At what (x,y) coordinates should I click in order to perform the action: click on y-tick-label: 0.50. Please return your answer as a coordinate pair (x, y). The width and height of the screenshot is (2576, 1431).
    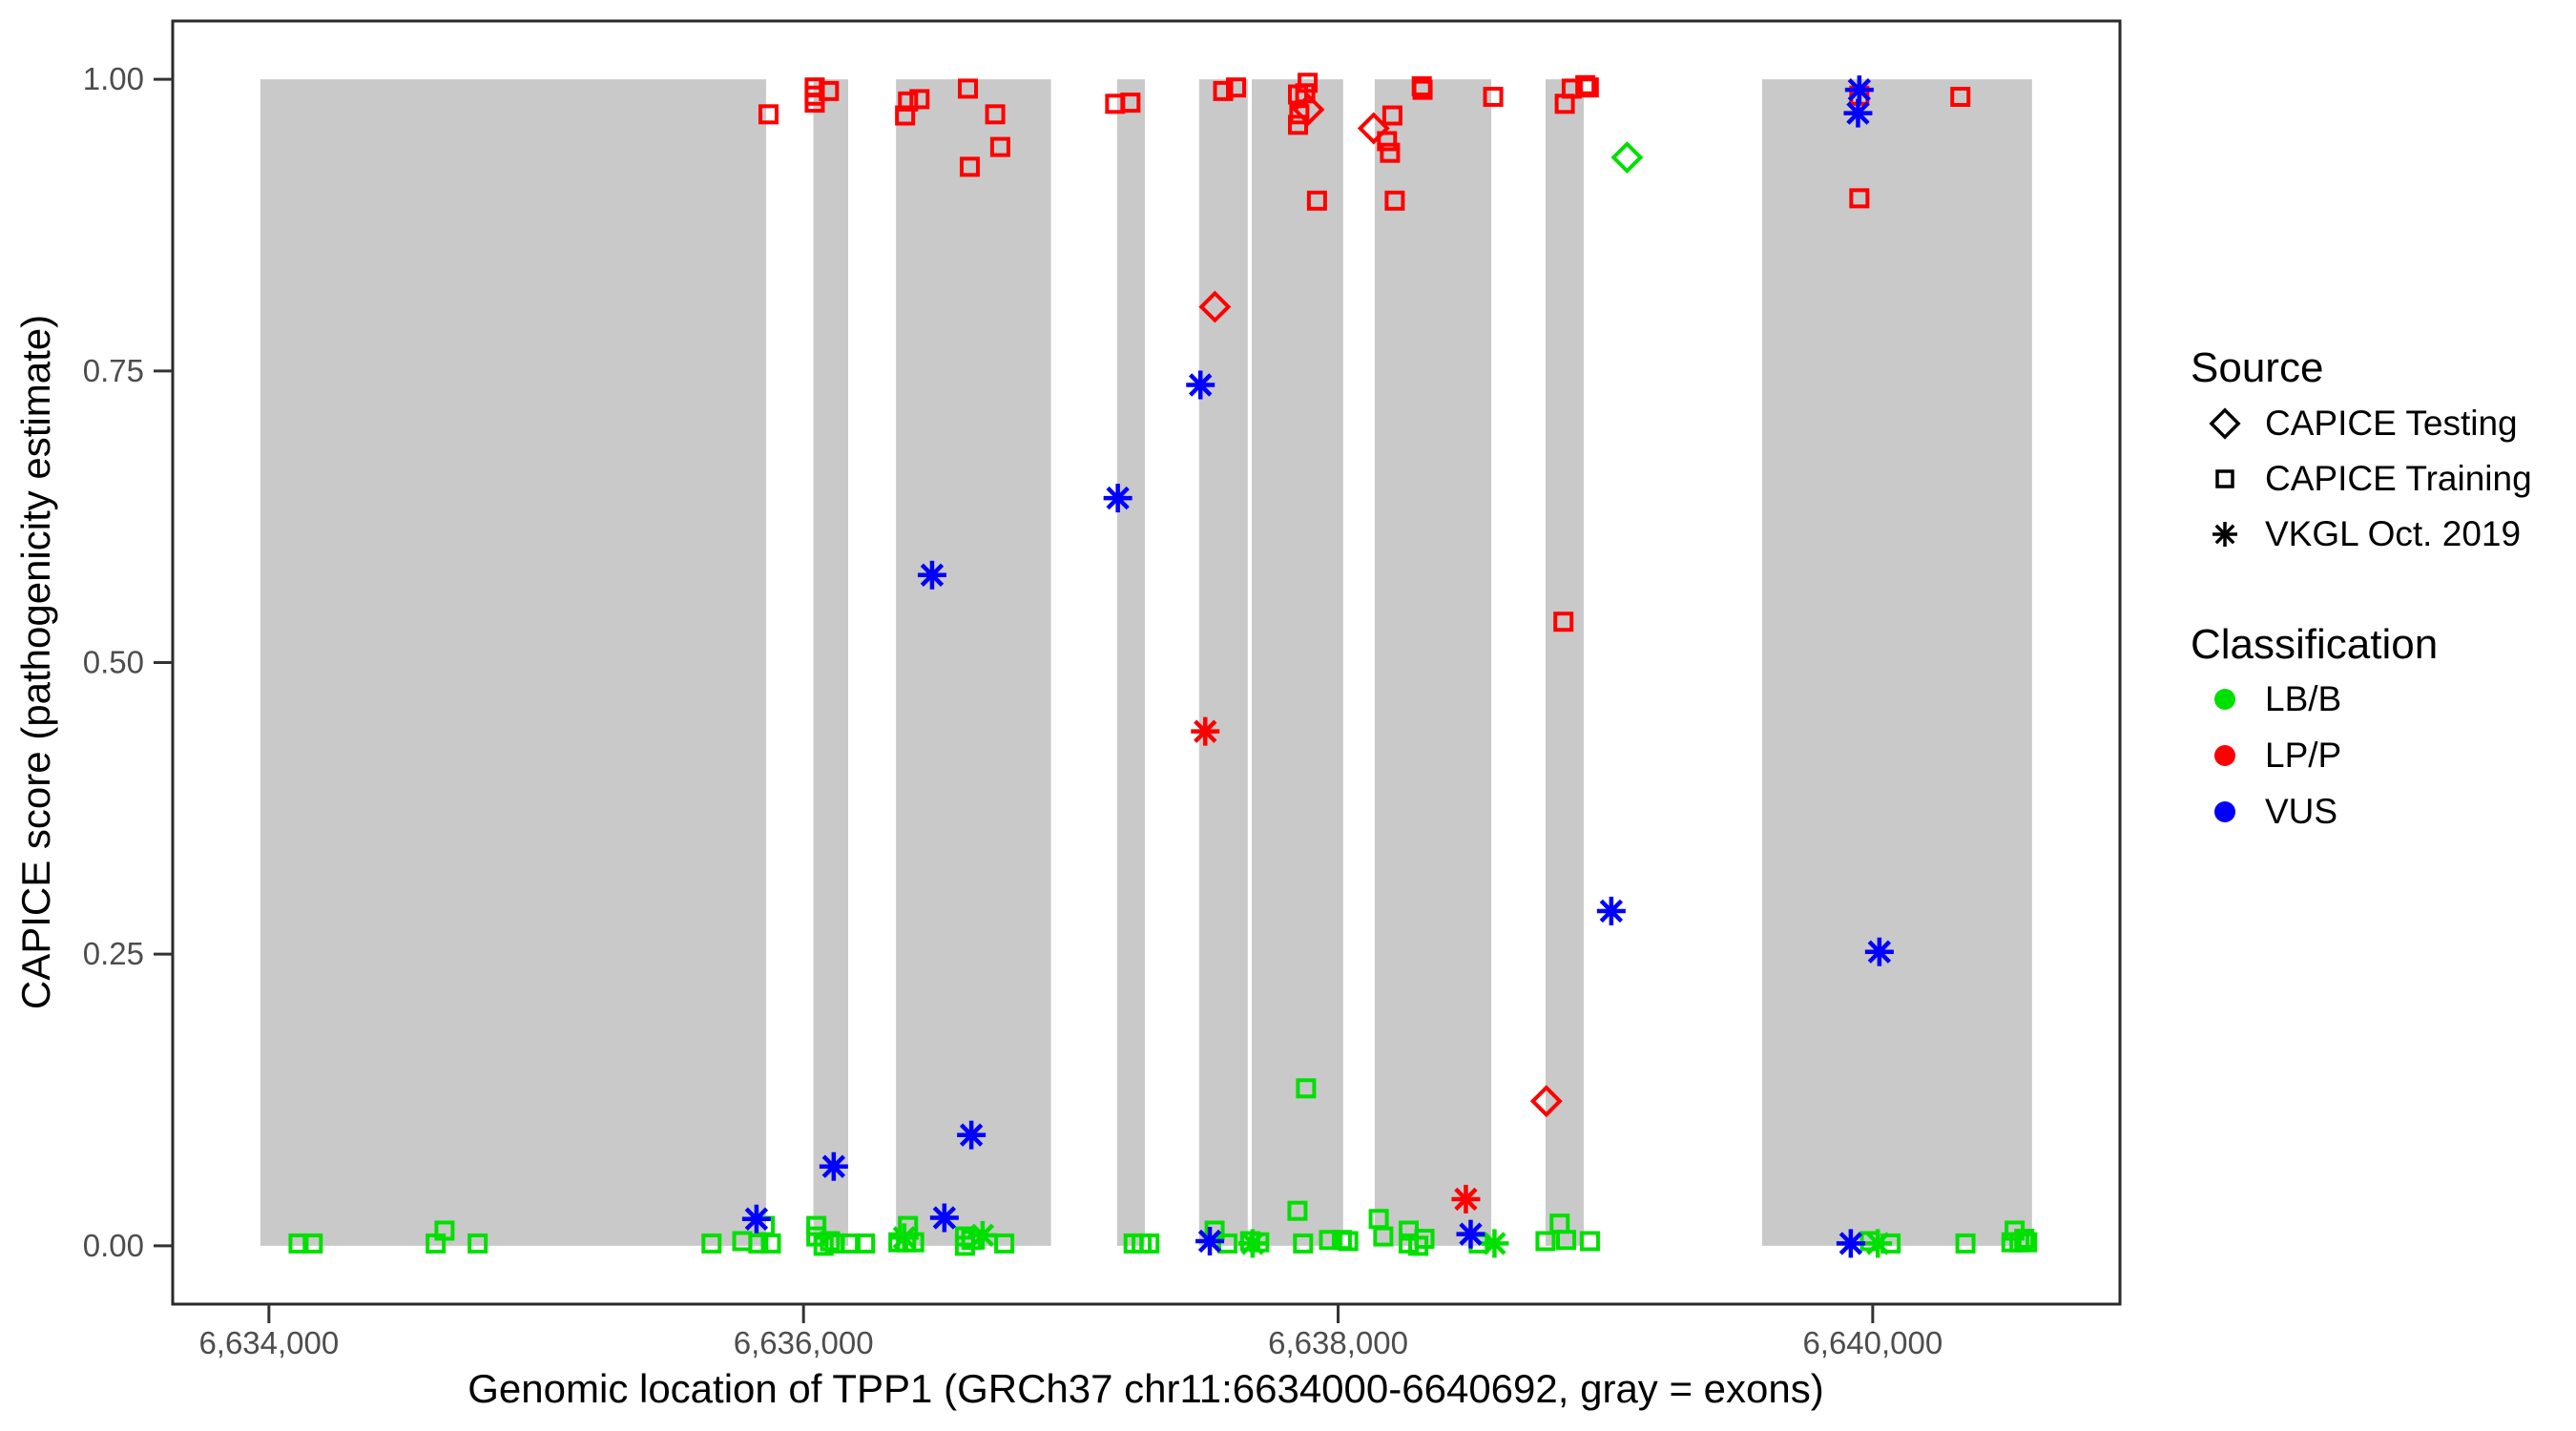
    Looking at the image, I should click on (113, 662).